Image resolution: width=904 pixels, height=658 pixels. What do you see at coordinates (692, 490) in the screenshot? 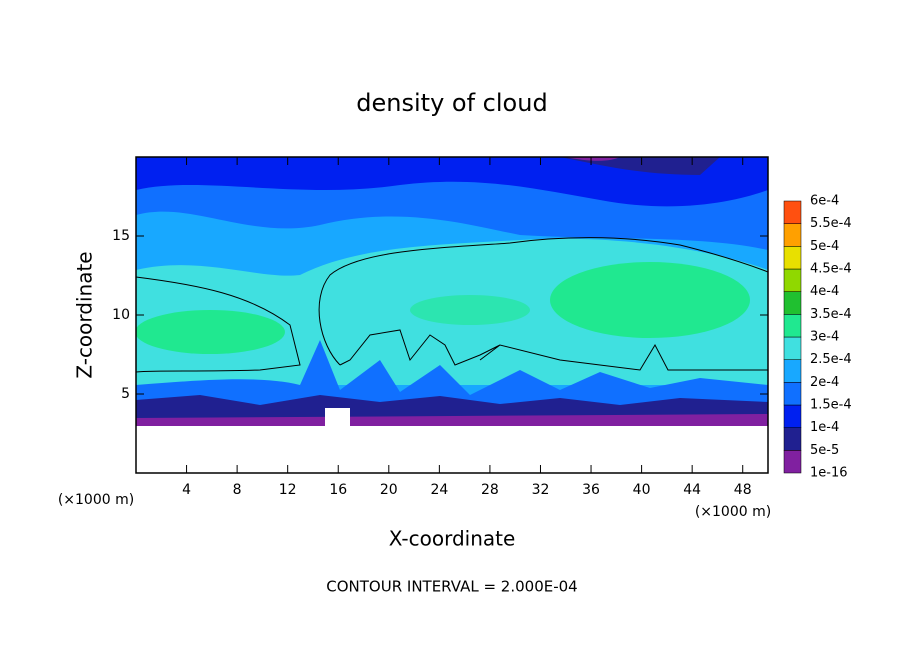
I see `x-tick-label: 44` at bounding box center [692, 490].